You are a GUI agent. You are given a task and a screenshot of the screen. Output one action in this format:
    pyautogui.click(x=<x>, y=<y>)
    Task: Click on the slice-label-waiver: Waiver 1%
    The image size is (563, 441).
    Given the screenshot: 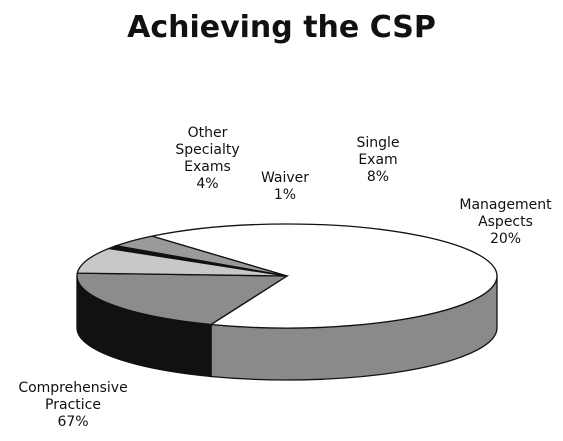 What is the action you would take?
    pyautogui.click(x=285, y=186)
    